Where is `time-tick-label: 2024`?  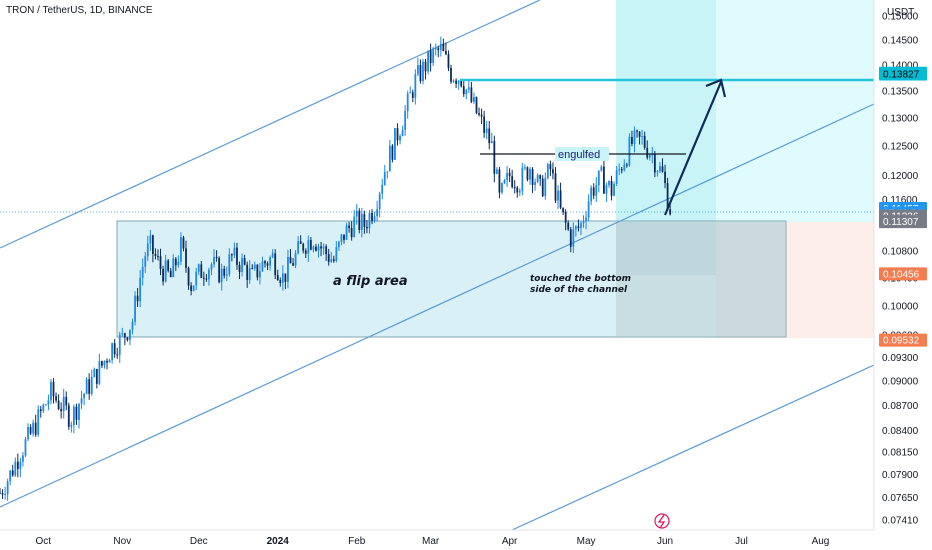 time-tick-label: 2024 is located at coordinates (278, 541).